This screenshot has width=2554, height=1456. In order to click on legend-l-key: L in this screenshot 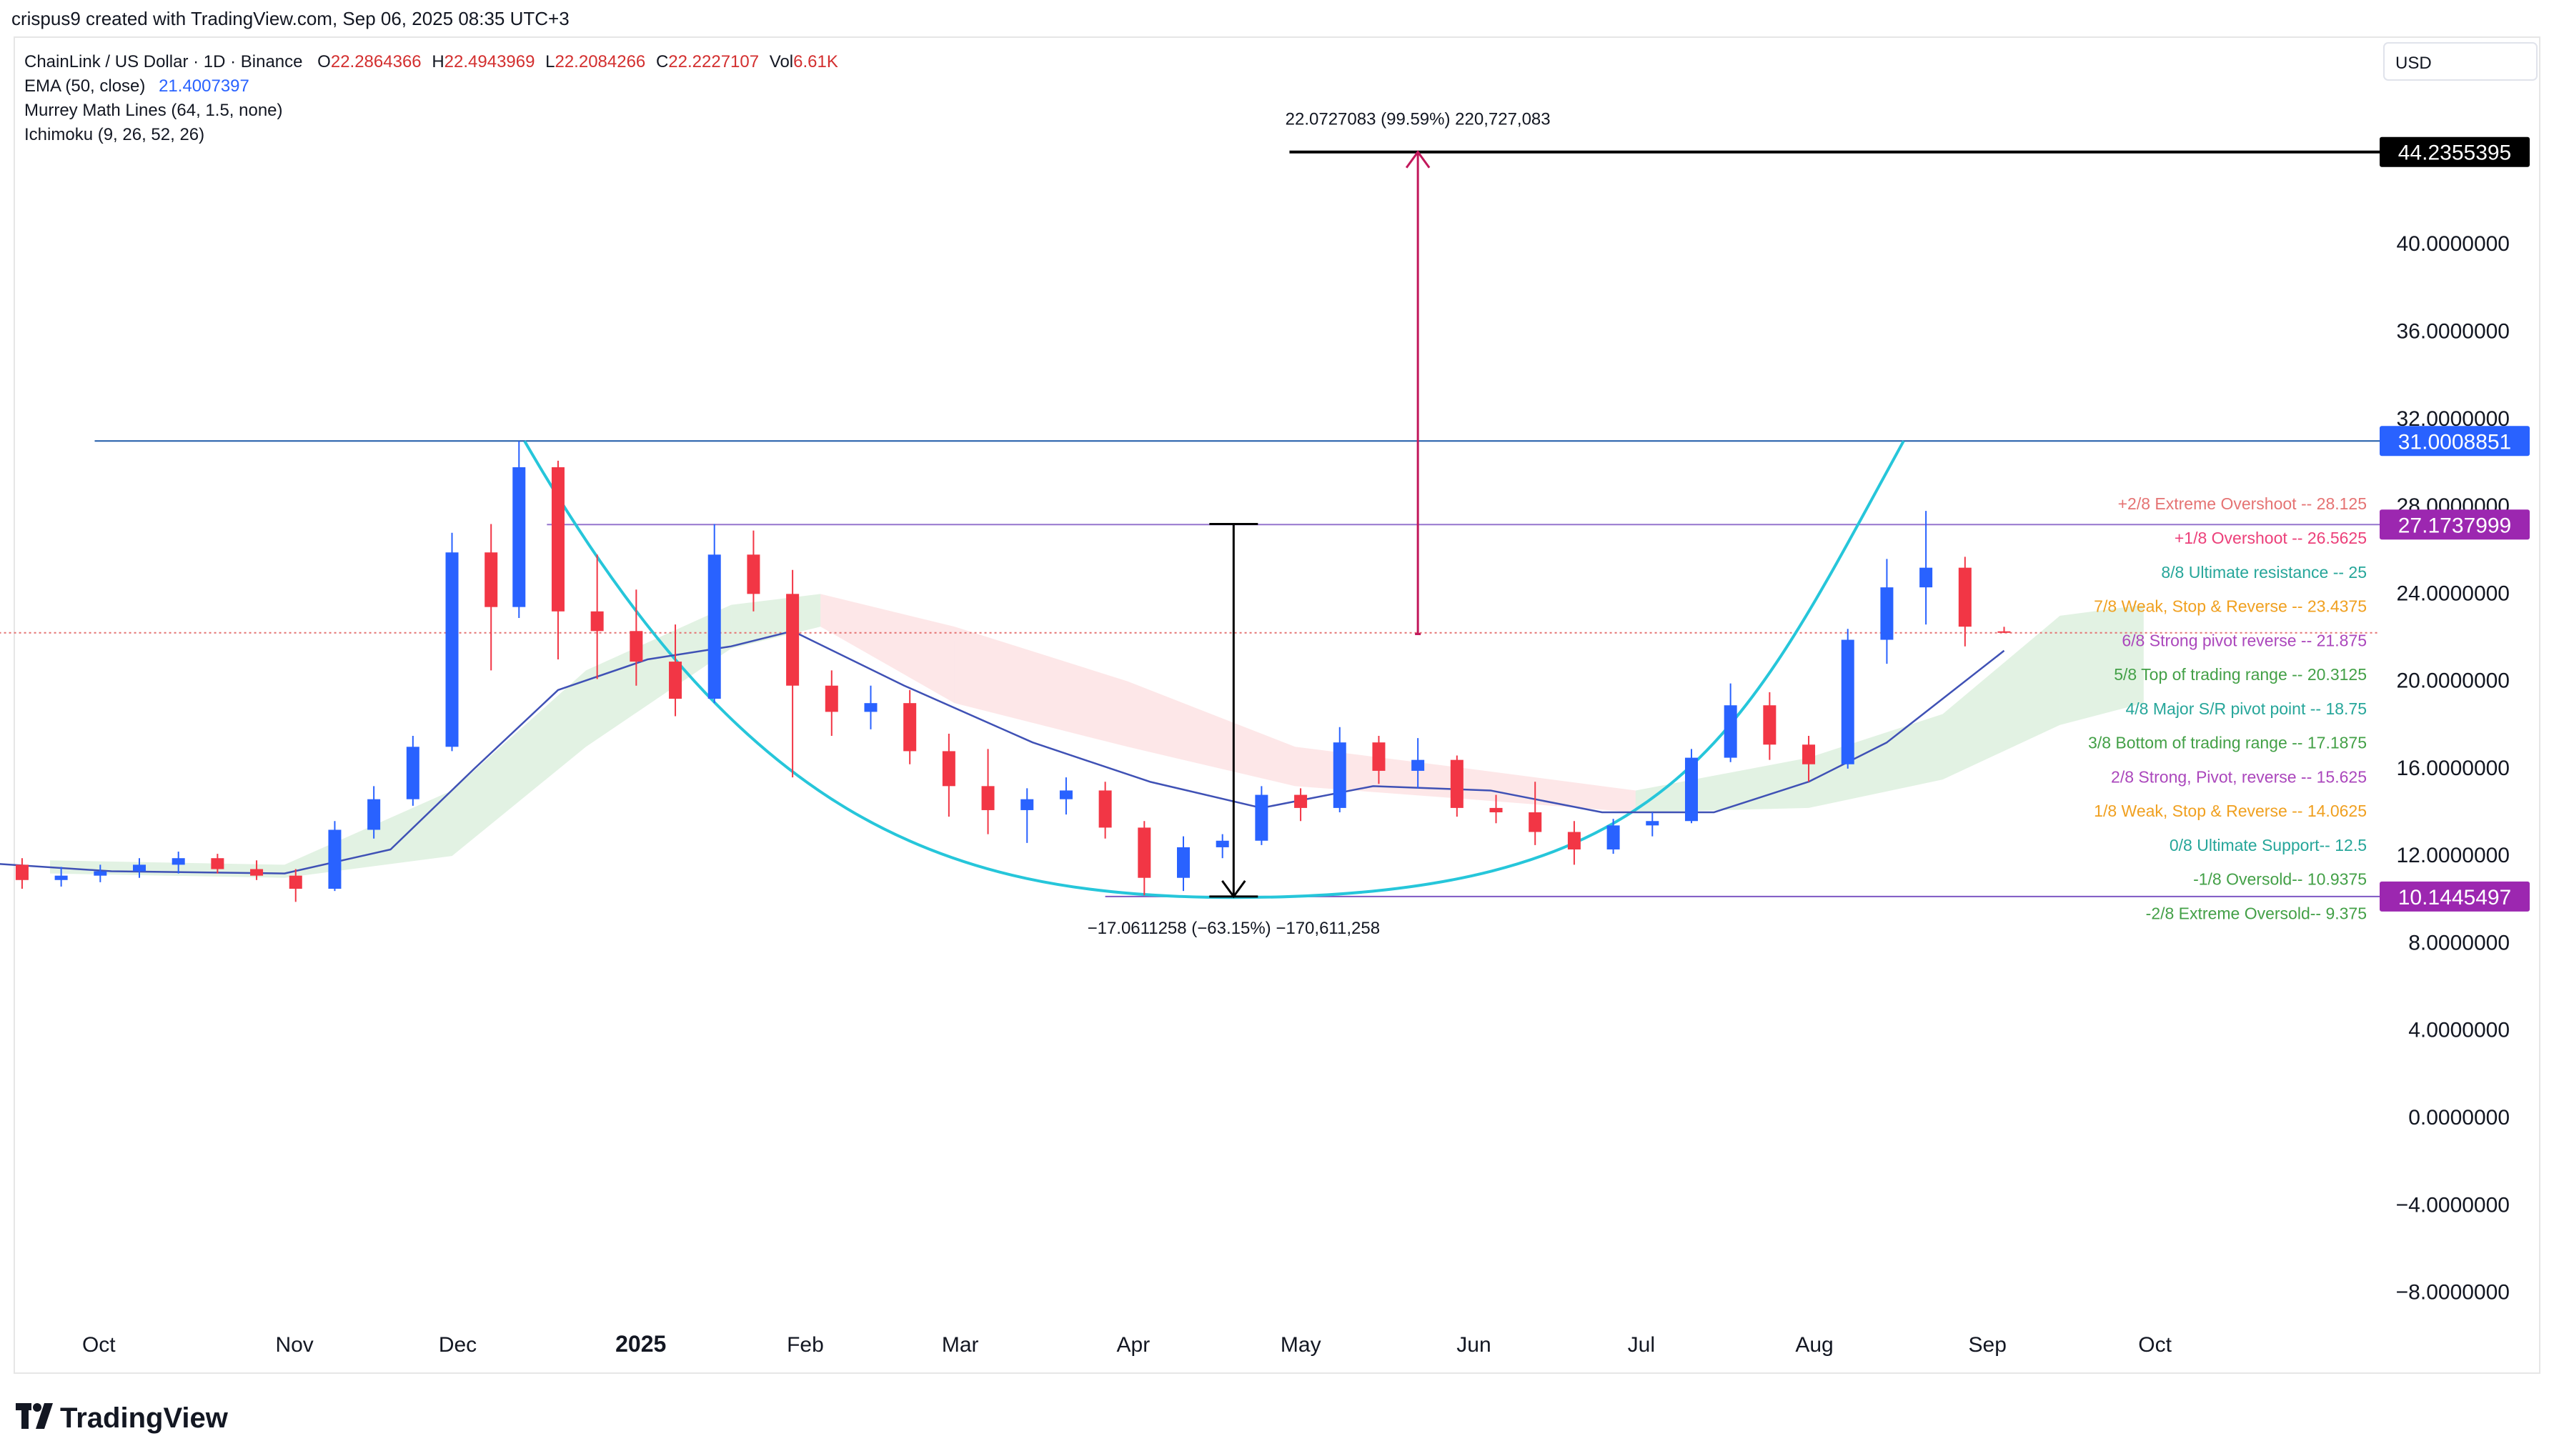, I will do `click(550, 61)`.